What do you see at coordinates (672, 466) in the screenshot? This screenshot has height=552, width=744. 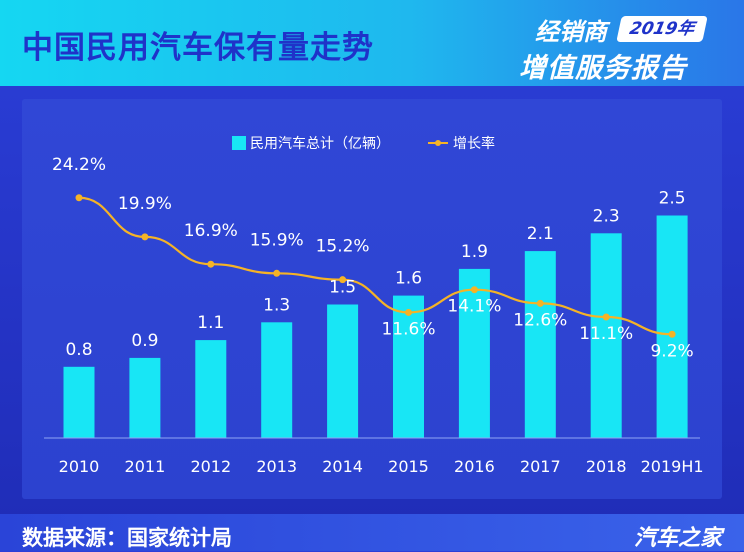 I see `x-tick-label: 2019H1` at bounding box center [672, 466].